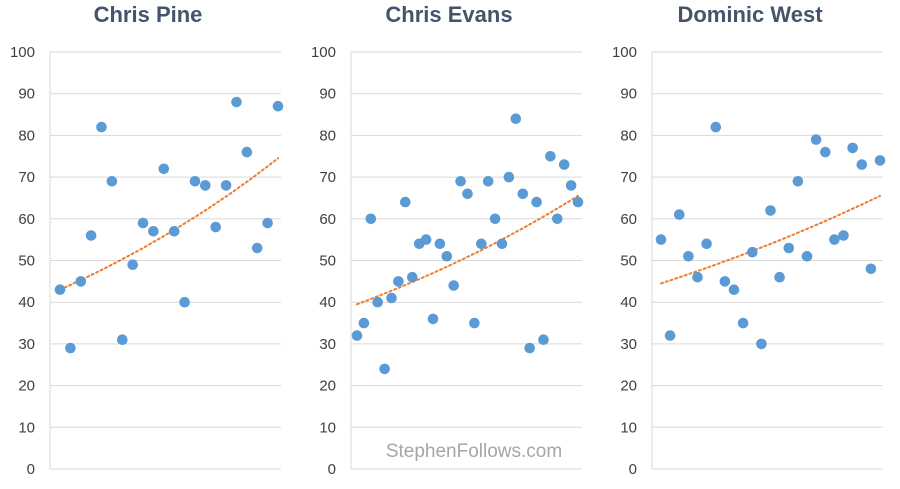  Describe the element at coordinates (750, 14) in the screenshot. I see `chart-title: Dominic West` at that location.